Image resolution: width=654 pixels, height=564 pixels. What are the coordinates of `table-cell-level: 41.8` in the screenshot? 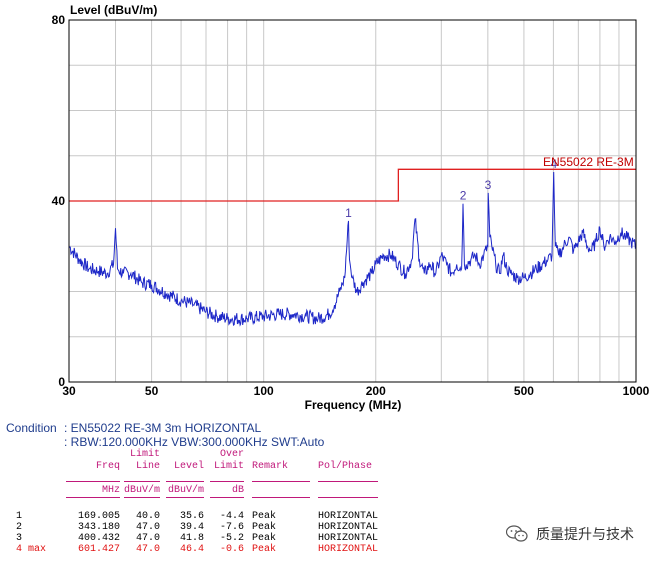 It's located at (191, 538).